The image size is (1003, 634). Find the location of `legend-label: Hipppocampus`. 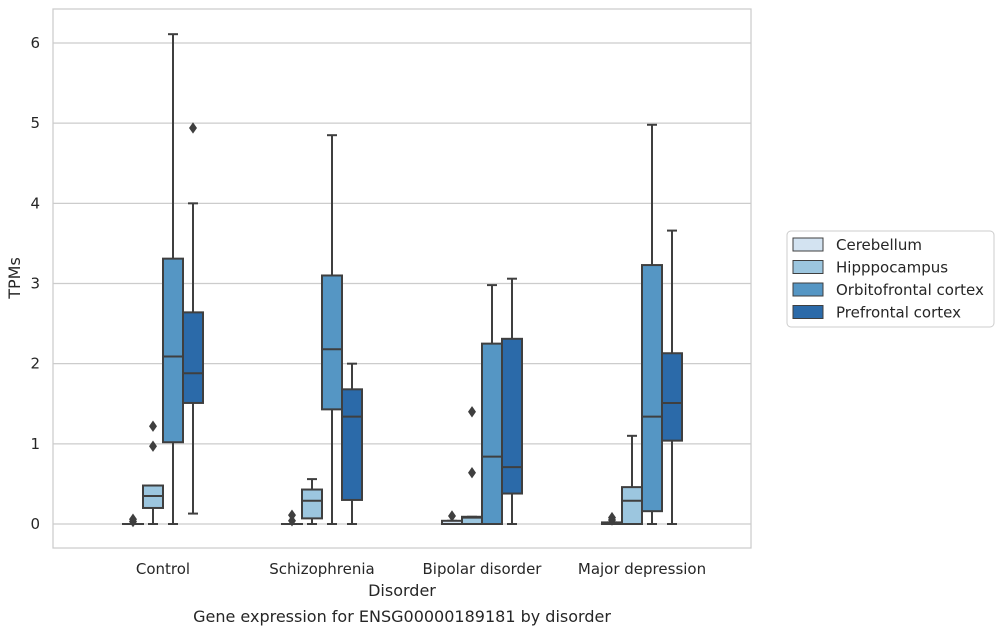

legend-label: Hipppocampus is located at coordinates (892, 268).